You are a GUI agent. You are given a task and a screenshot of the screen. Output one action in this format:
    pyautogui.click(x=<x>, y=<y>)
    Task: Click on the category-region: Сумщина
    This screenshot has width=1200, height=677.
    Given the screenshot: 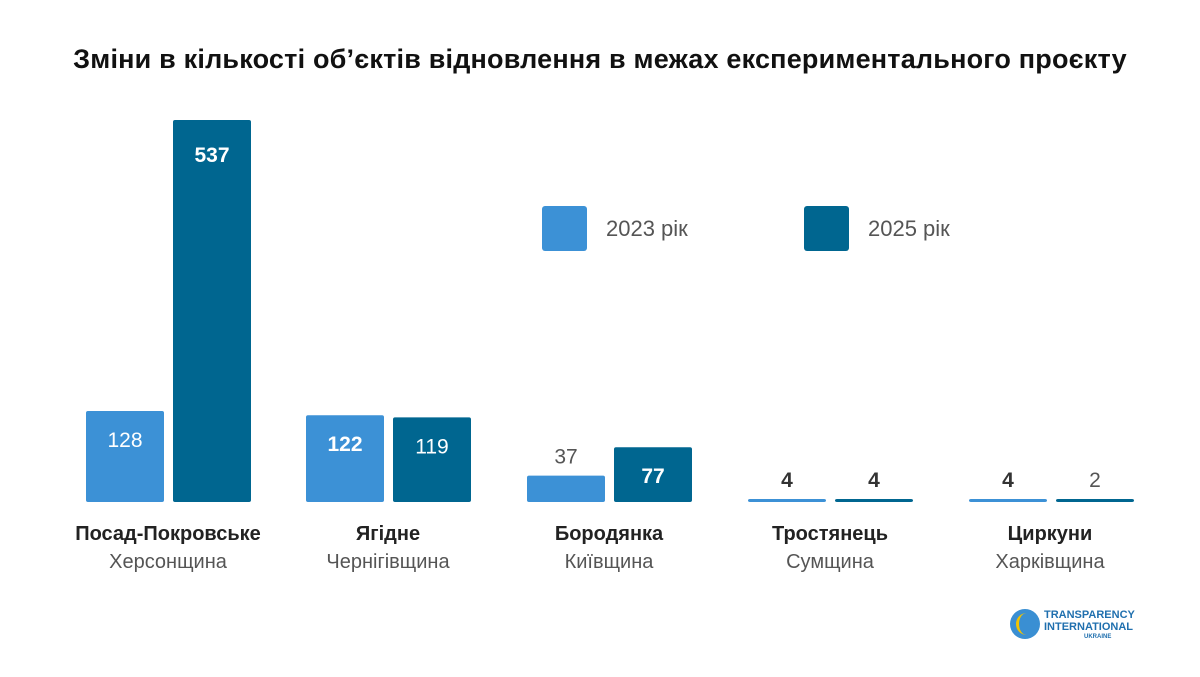 What is the action you would take?
    pyautogui.click(x=830, y=562)
    